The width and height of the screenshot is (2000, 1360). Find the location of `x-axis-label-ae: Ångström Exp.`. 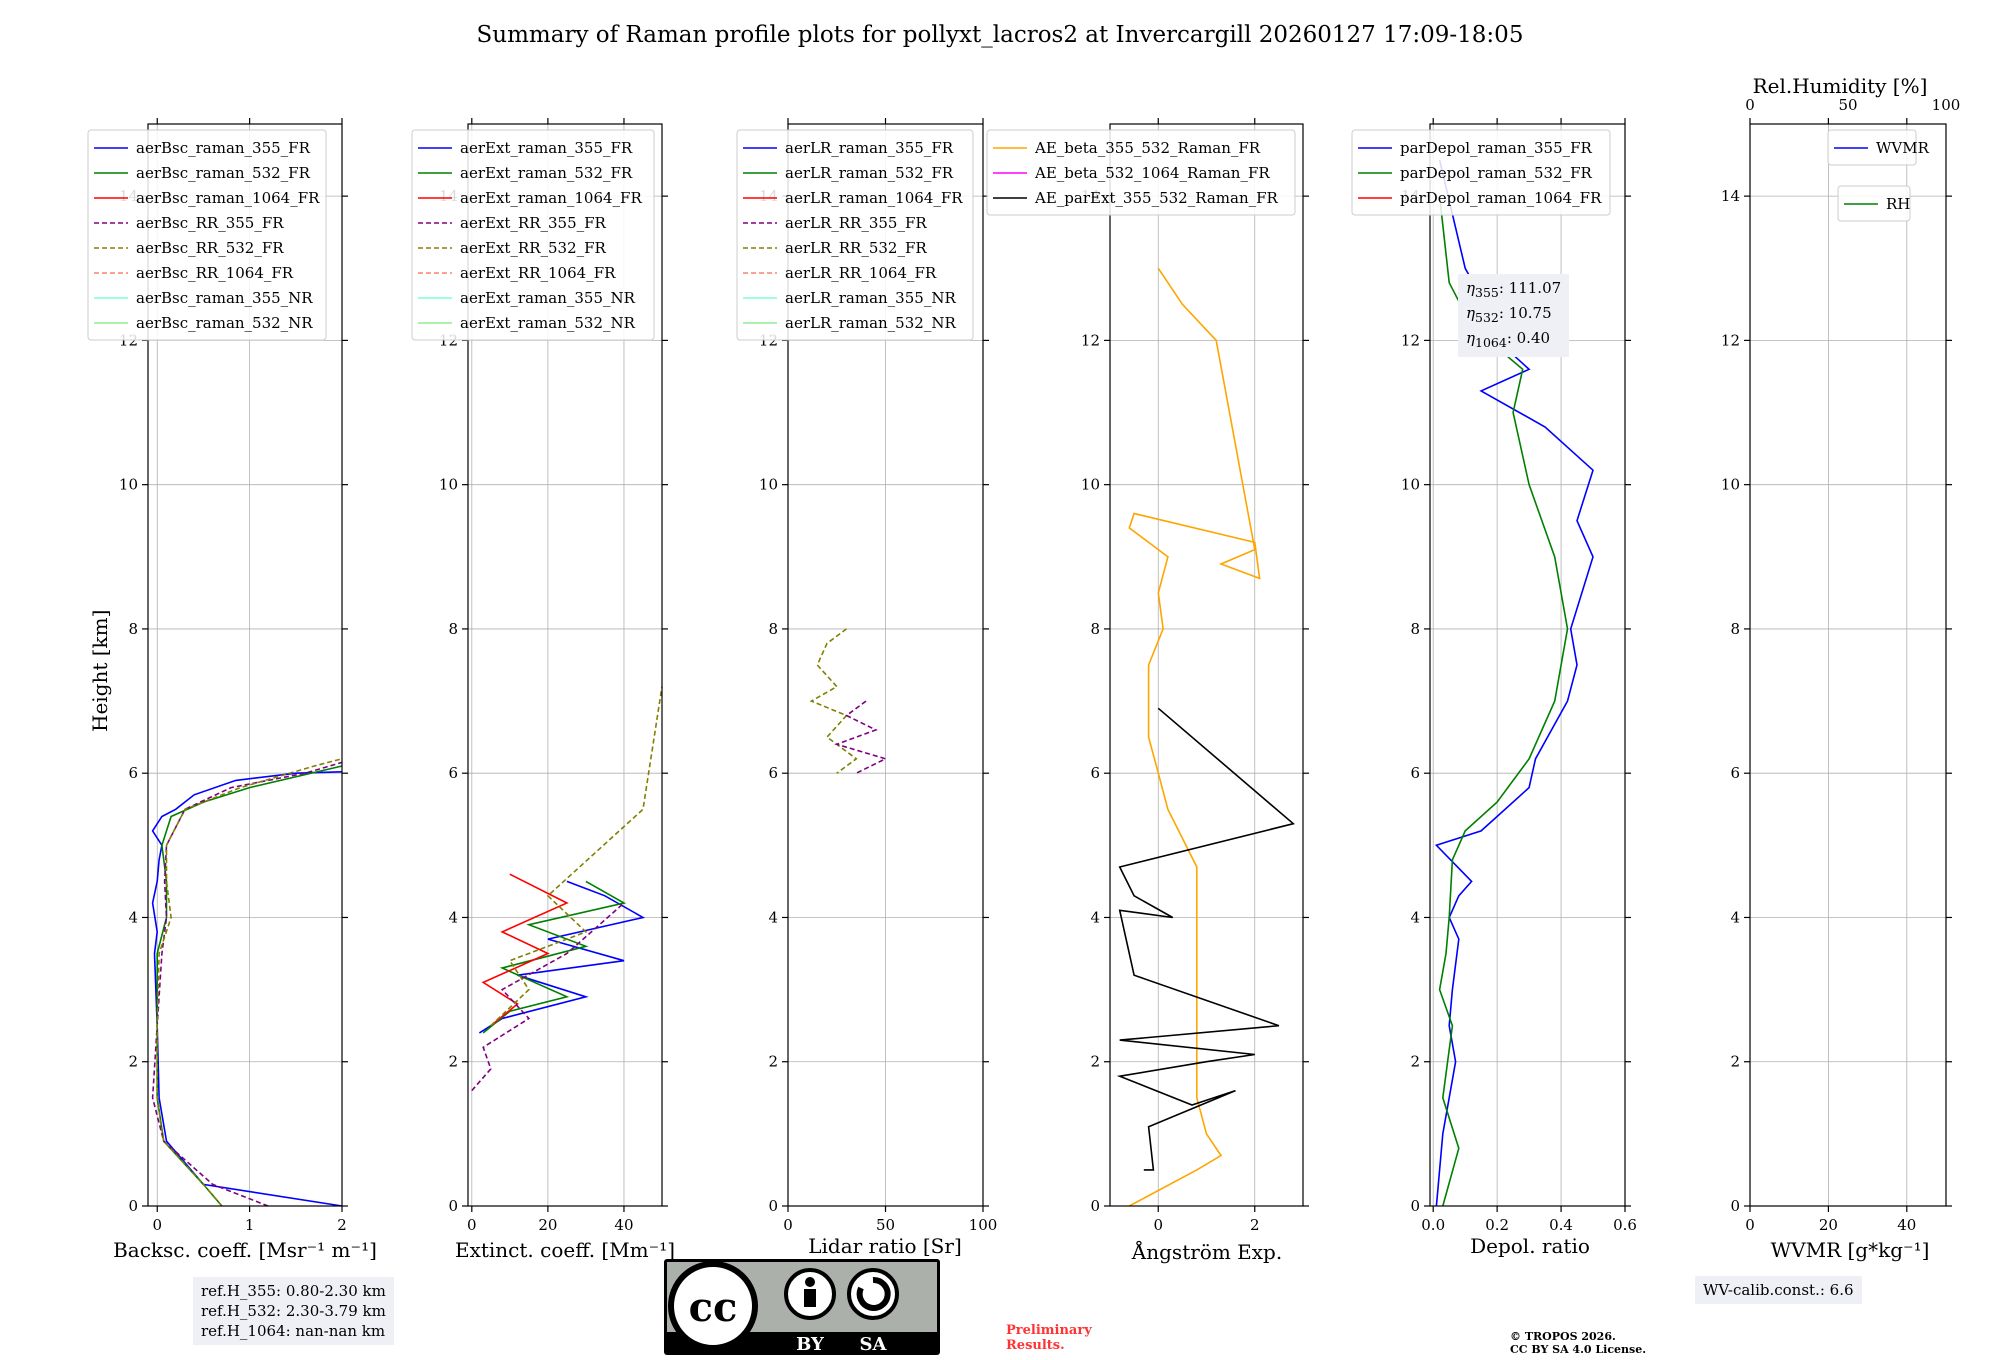

x-axis-label-ae: Ångström Exp. is located at coordinates (1207, 1252).